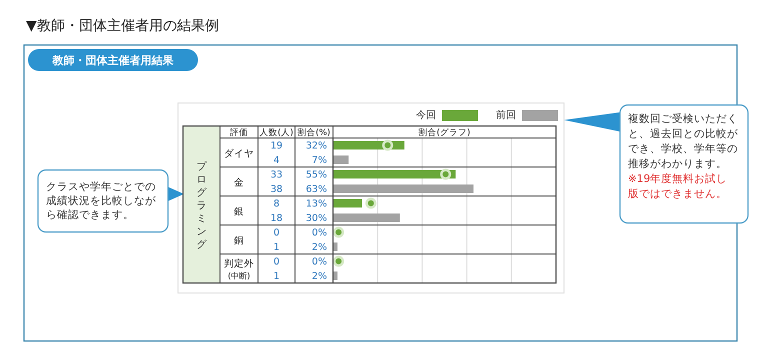 This screenshot has height=358, width=763. What do you see at coordinates (444, 132) in the screenshot?
I see `x-axis-title: 割合(グラフ)` at bounding box center [444, 132].